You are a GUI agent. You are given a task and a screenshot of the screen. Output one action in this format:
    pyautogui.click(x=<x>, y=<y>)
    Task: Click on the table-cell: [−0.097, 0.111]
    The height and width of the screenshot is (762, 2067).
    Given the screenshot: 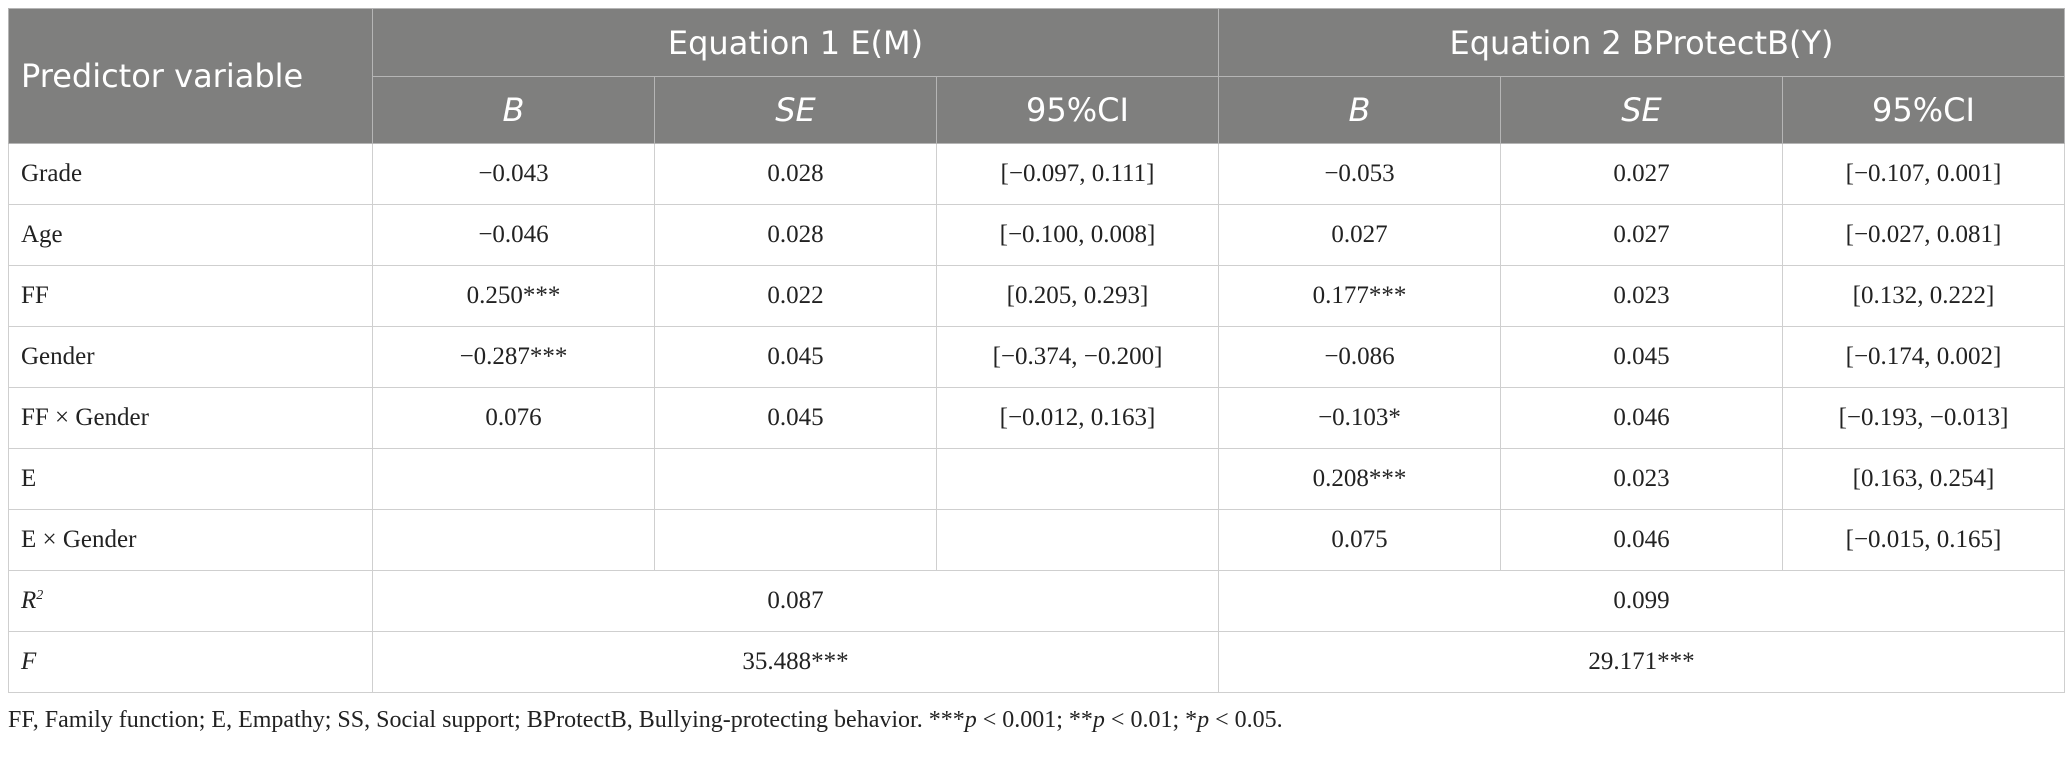 What is the action you would take?
    pyautogui.click(x=1077, y=174)
    